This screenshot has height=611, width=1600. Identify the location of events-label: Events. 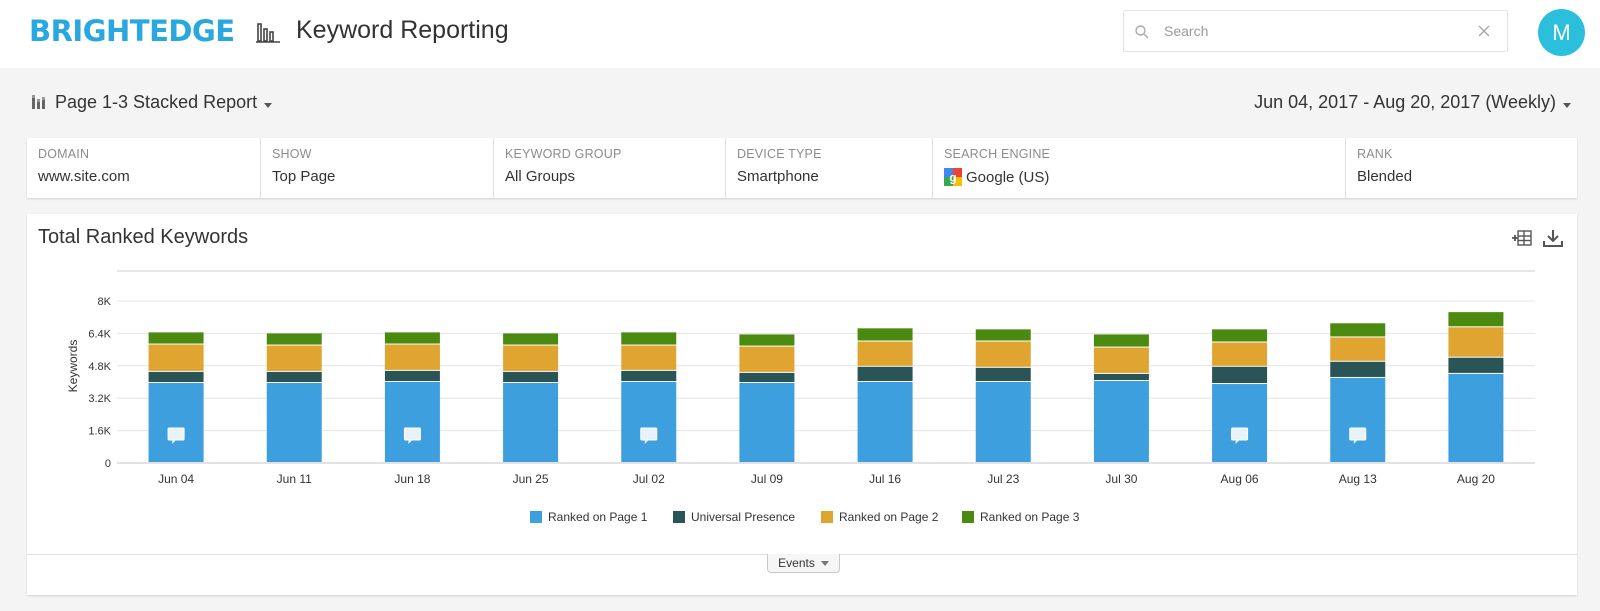
(796, 563).